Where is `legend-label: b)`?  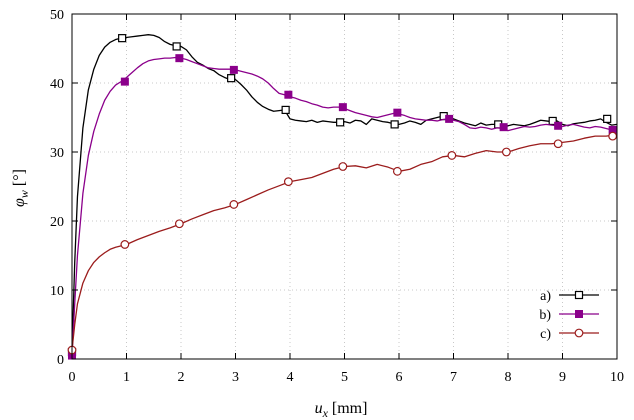
legend-label: b) is located at coordinates (545, 315).